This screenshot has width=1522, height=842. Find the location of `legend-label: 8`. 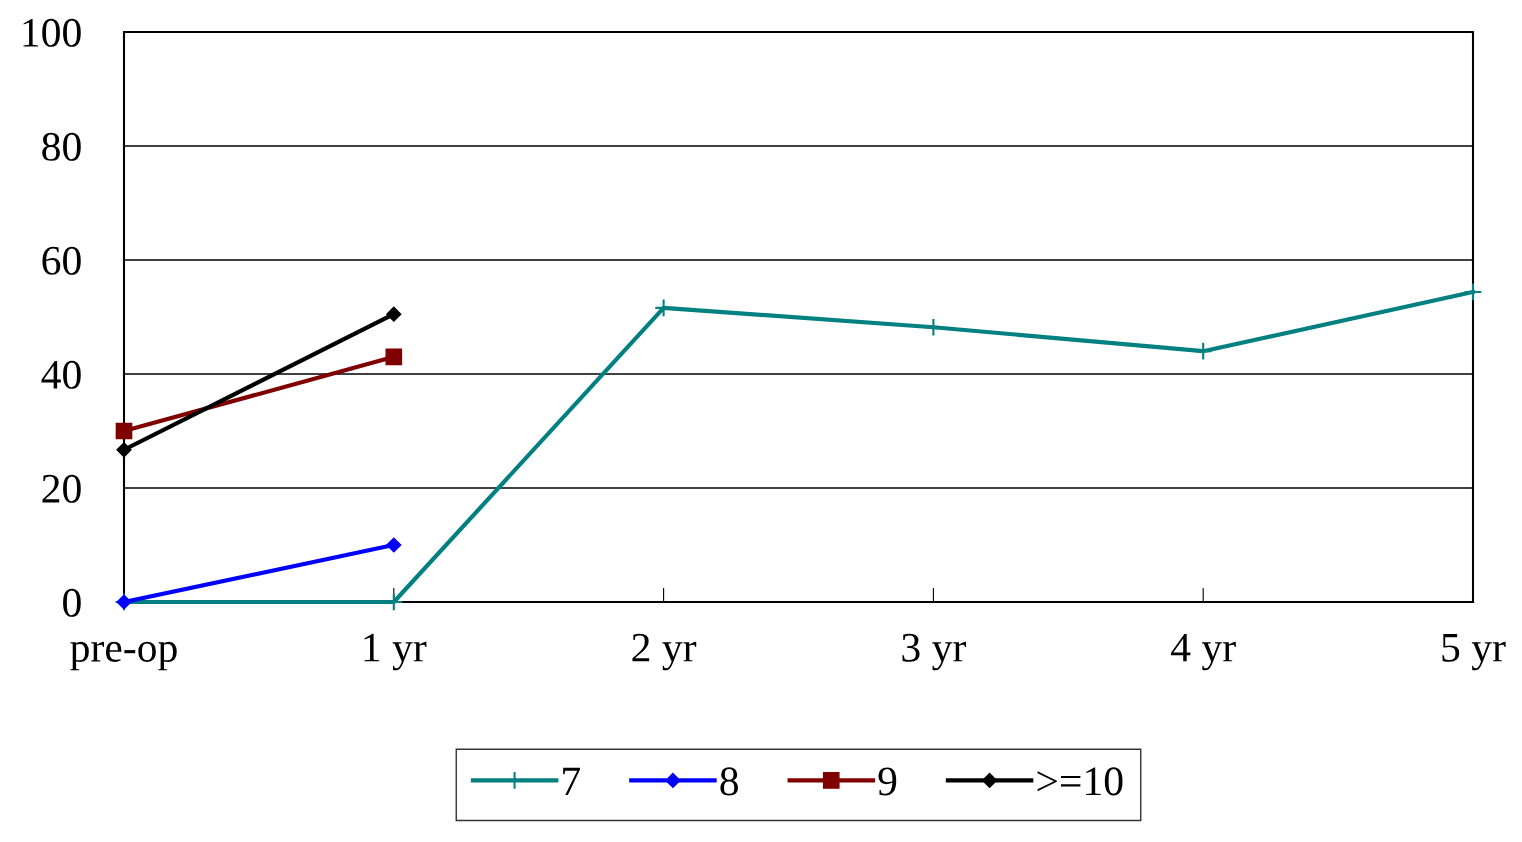

legend-label: 8 is located at coordinates (729, 781).